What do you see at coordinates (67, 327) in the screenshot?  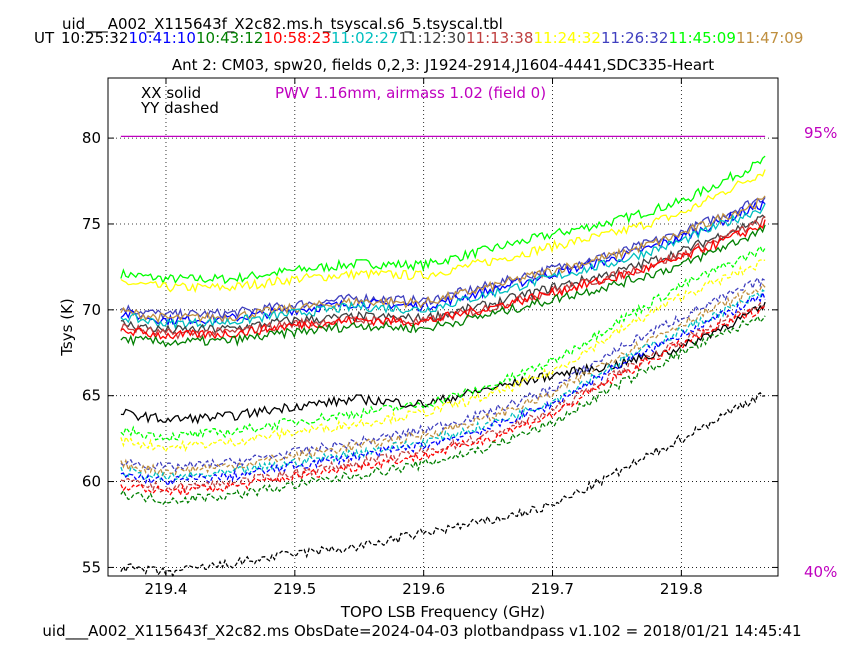 I see `y-axis-label: Tsys (K)` at bounding box center [67, 327].